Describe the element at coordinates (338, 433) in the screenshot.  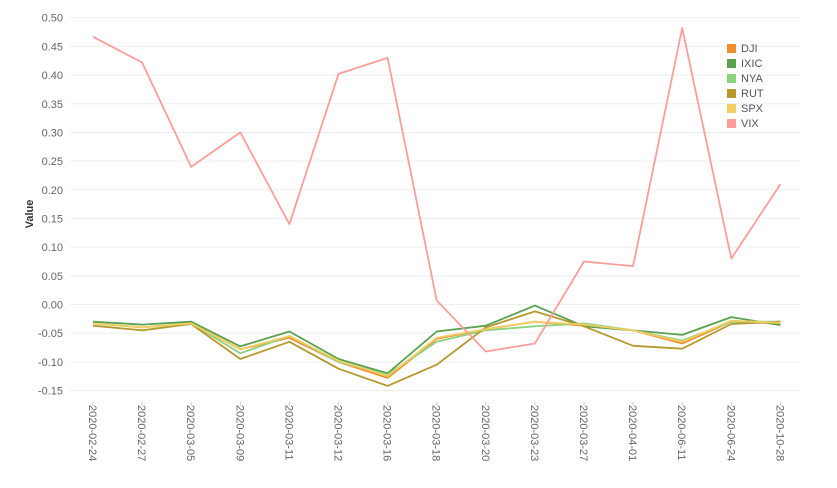
I see `x-tick-label: 2020-03-12` at that location.